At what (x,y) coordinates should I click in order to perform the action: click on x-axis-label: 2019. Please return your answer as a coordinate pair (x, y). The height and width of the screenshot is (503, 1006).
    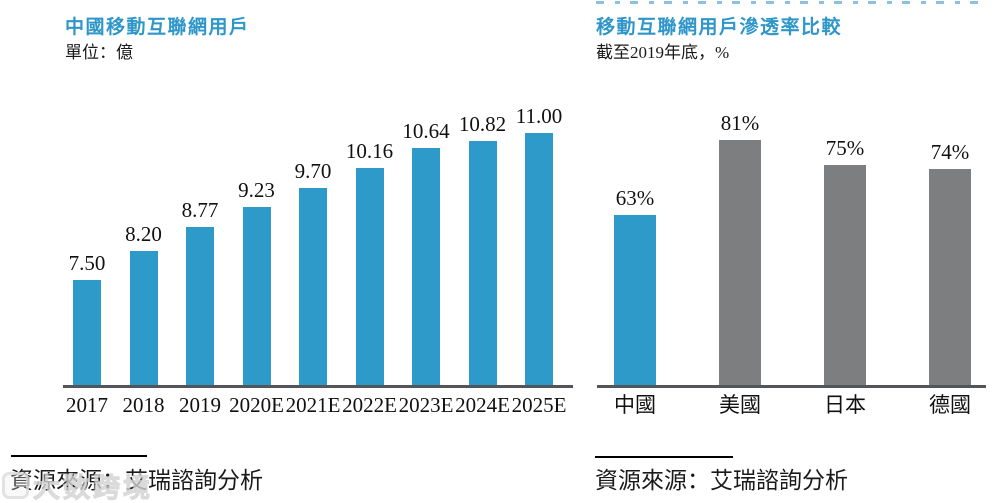
    Looking at the image, I should click on (200, 405).